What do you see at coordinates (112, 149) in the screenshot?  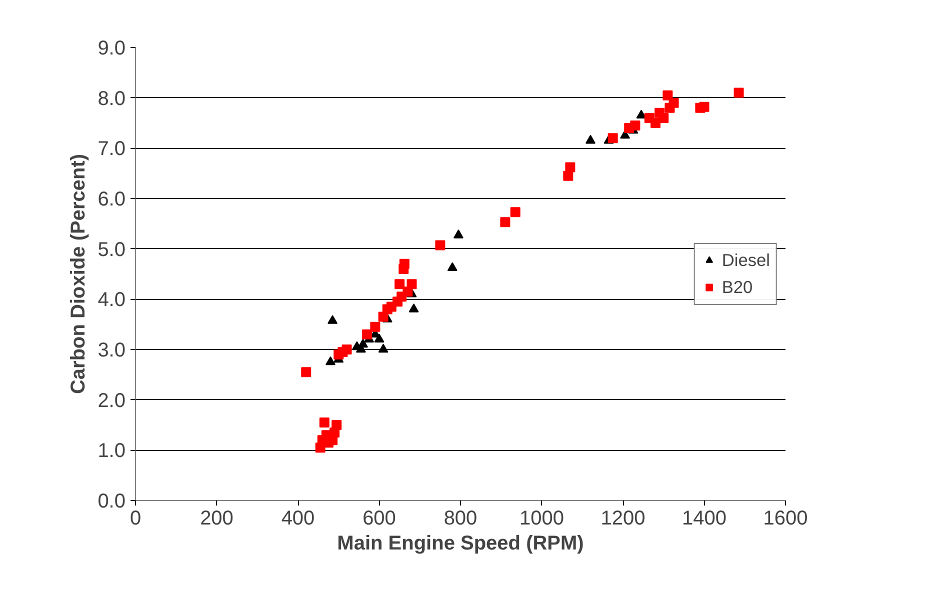 I see `y-tick-label: 7.0` at bounding box center [112, 149].